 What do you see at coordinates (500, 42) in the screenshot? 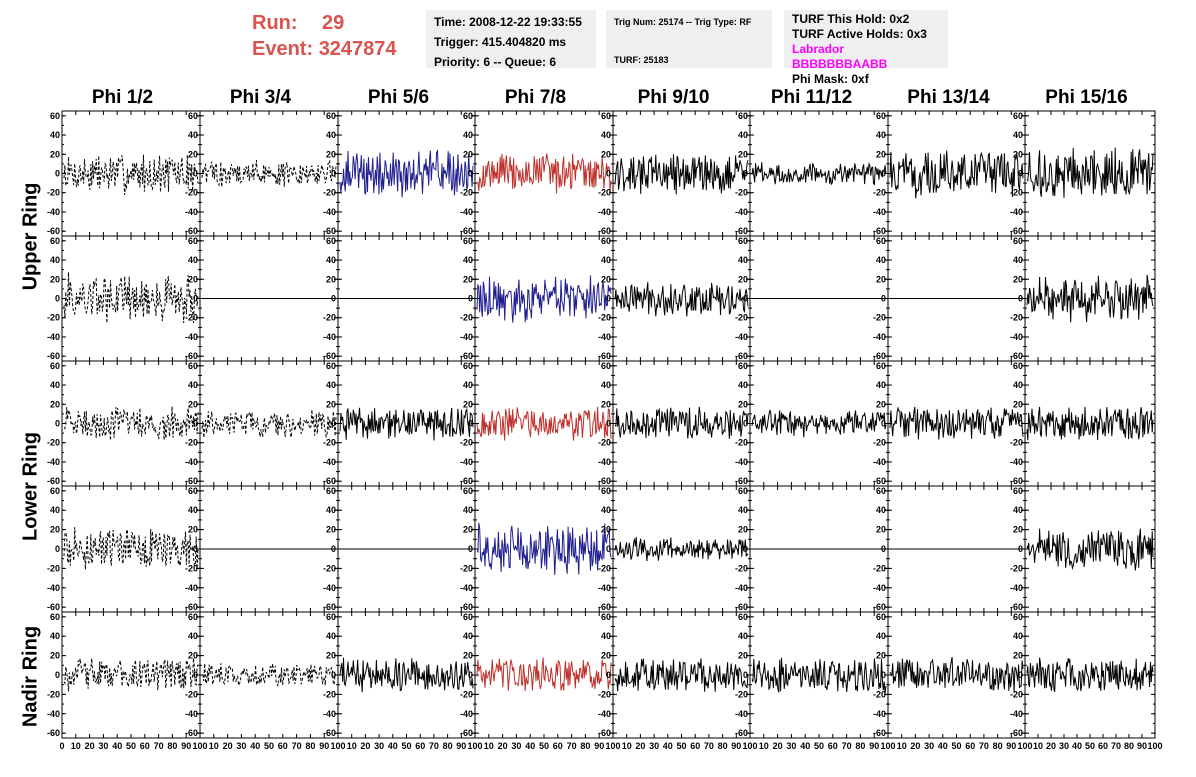
I see `trigger-text: Trigger: 415.404820 ms` at bounding box center [500, 42].